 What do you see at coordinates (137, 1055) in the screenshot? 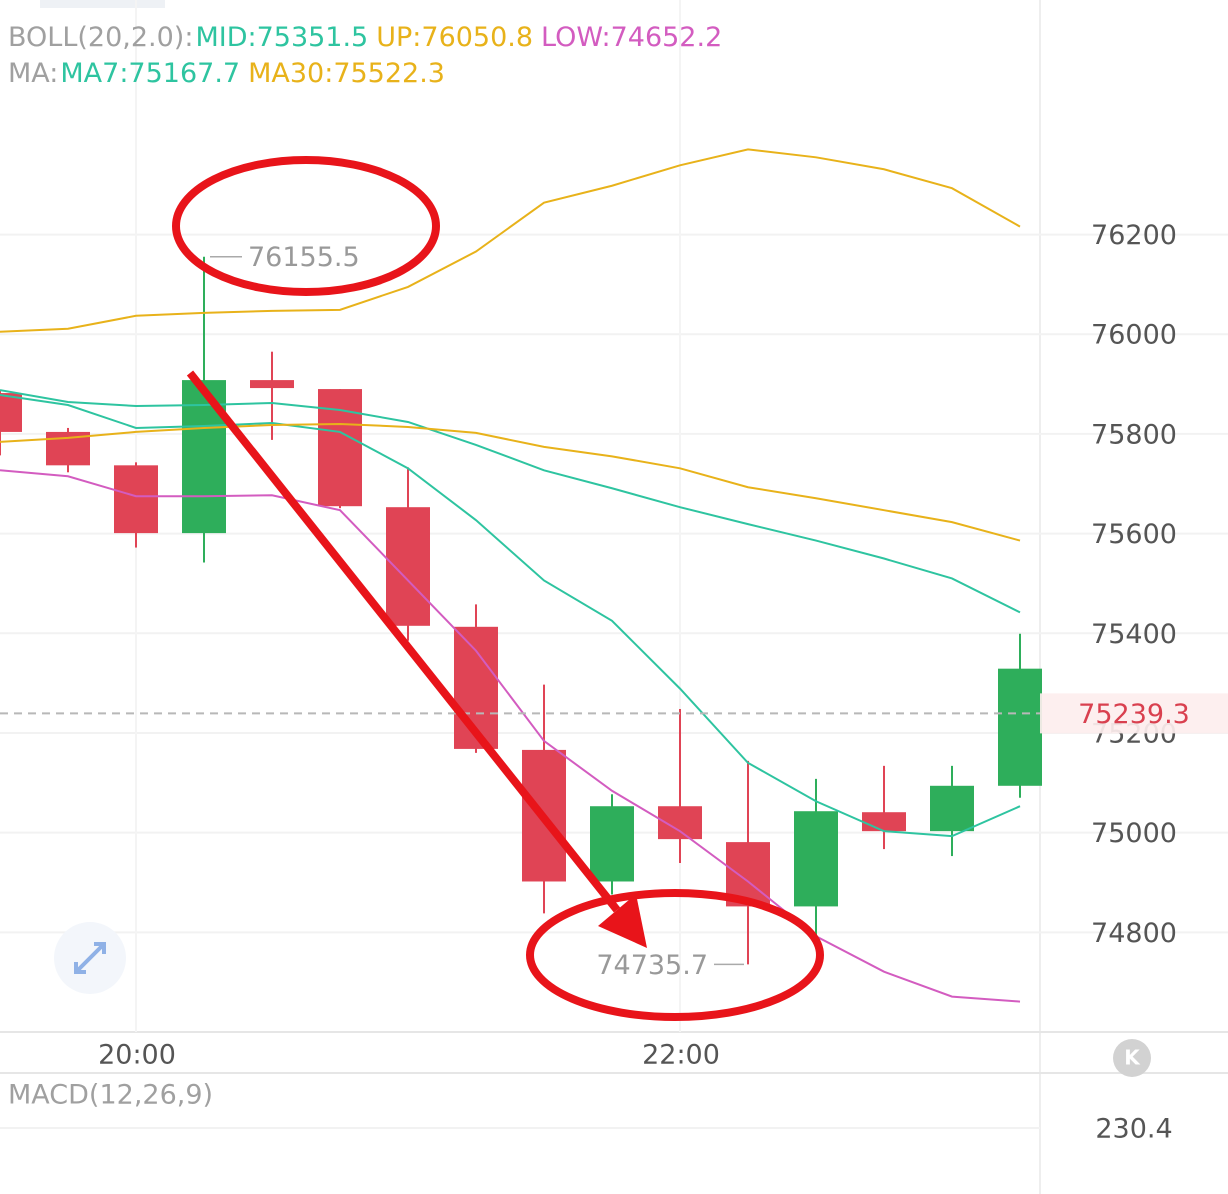
I see `x-tick-label: 20:00` at bounding box center [137, 1055].